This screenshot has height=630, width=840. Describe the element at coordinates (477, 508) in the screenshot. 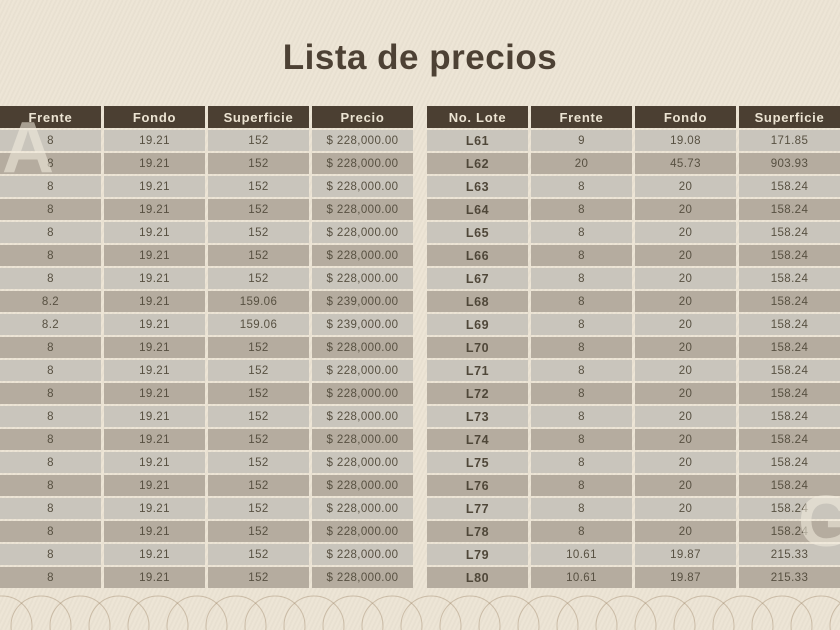

I see `table-cell: L77` at that location.